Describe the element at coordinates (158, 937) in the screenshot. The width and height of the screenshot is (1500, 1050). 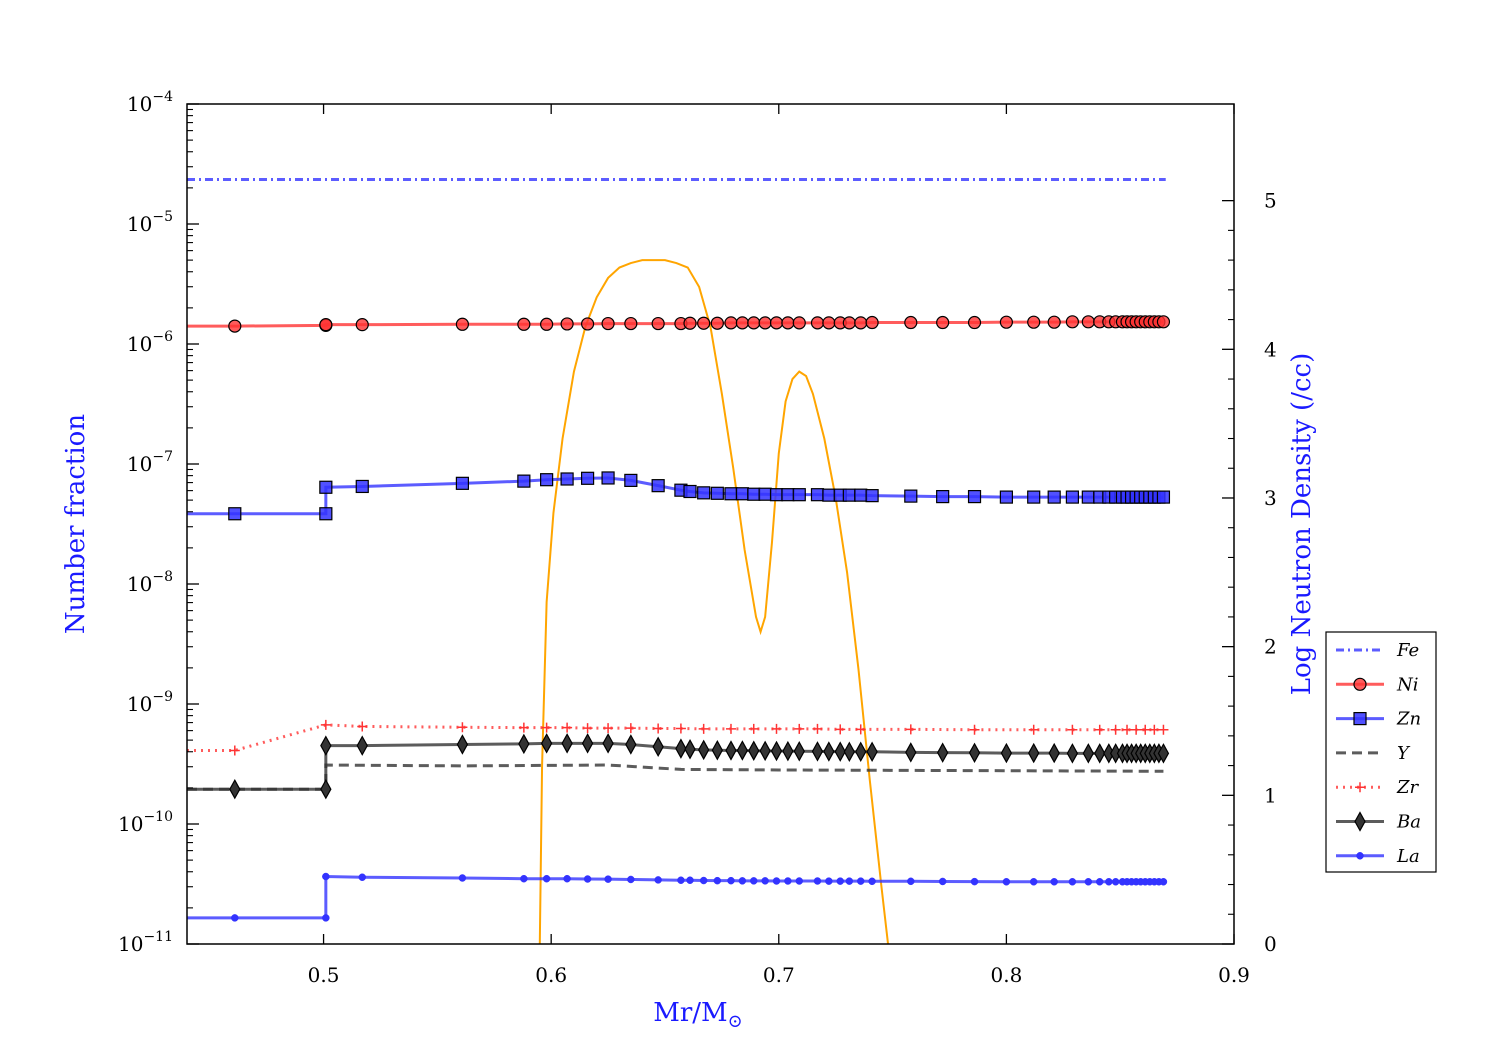
I see `y-tick-exponent: −11` at that location.